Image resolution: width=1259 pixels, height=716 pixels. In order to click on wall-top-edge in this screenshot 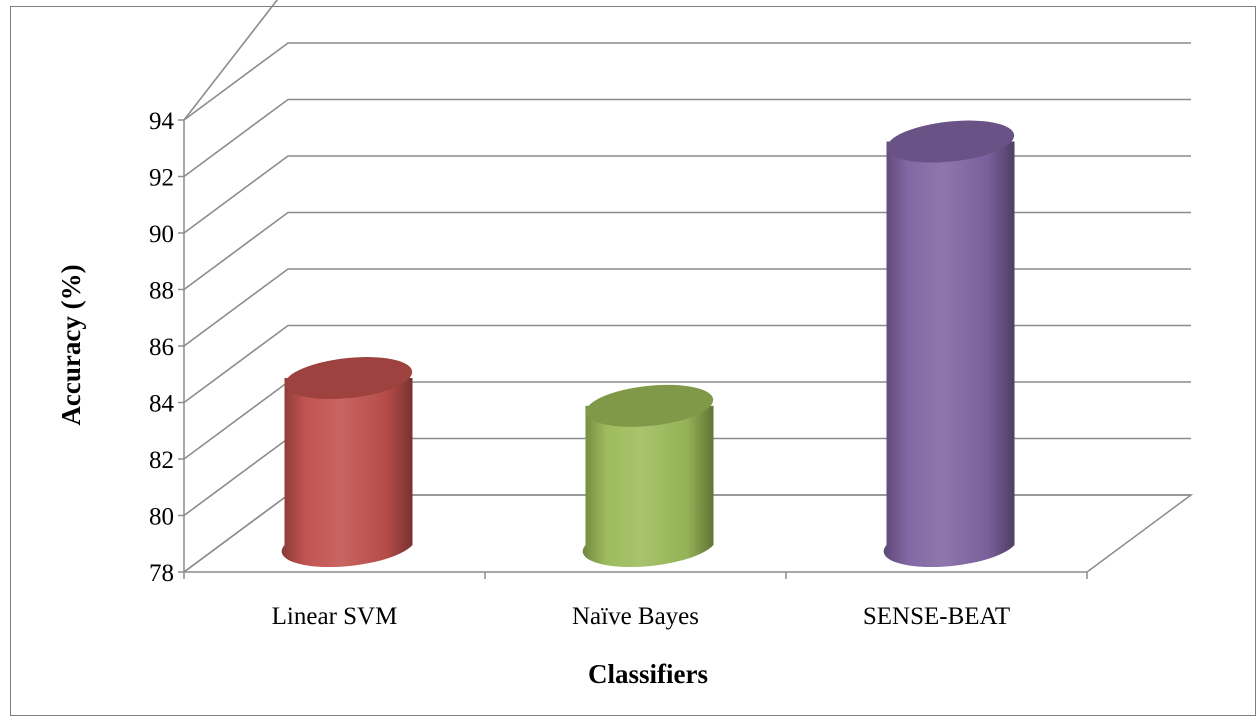, I will do `click(231, 60)`.